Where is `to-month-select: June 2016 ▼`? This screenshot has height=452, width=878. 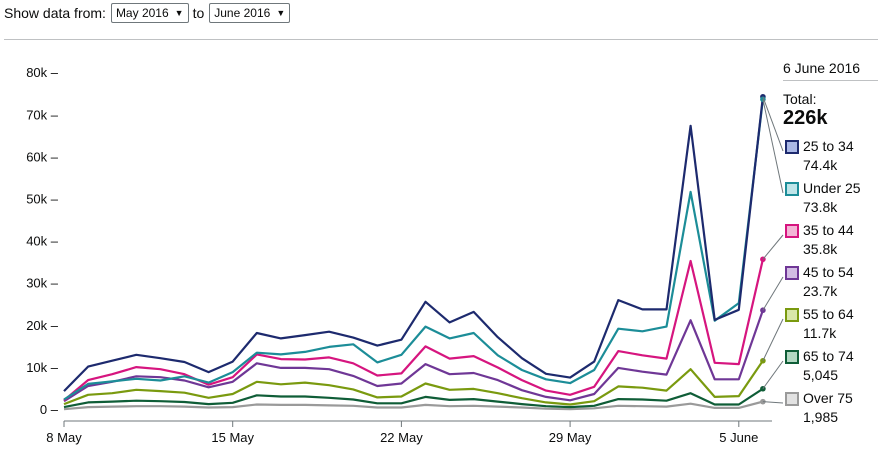 to-month-select: June 2016 ▼ is located at coordinates (250, 13).